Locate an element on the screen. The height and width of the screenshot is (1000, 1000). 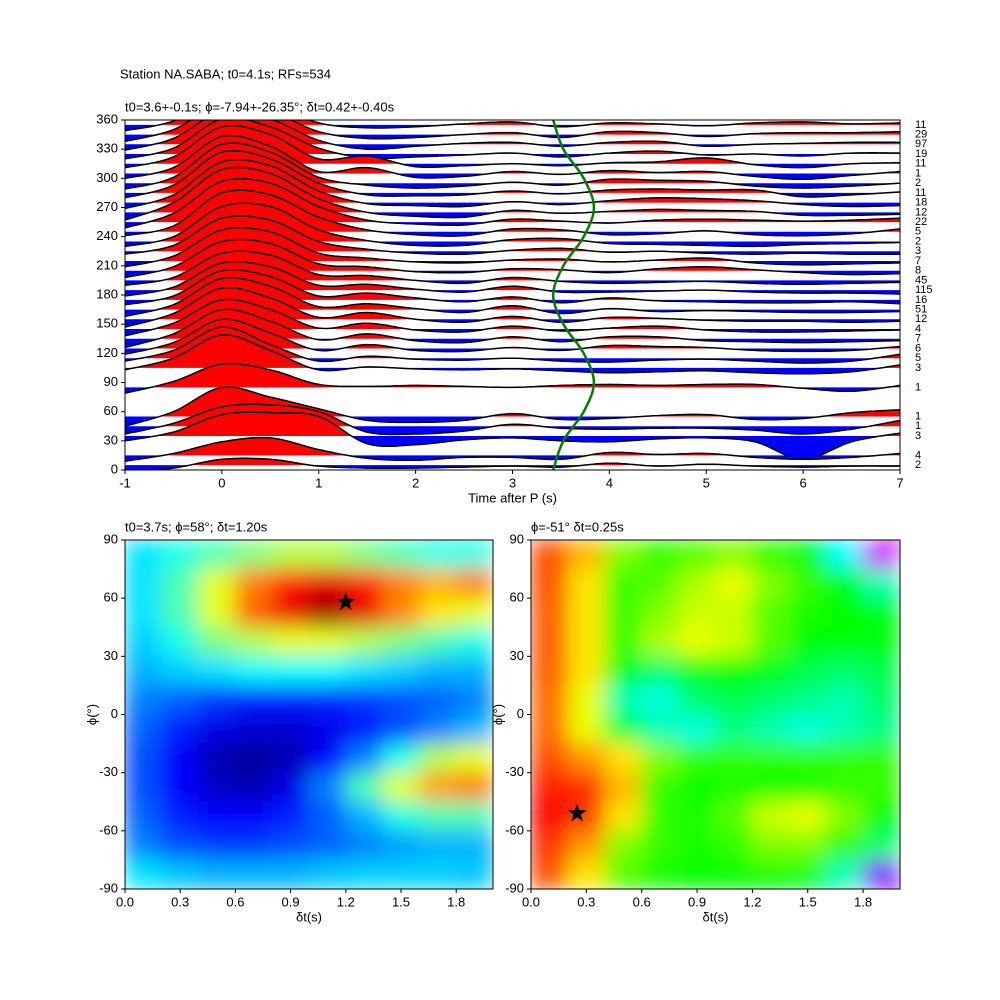
y-tick-label: 150 is located at coordinates (107, 323).